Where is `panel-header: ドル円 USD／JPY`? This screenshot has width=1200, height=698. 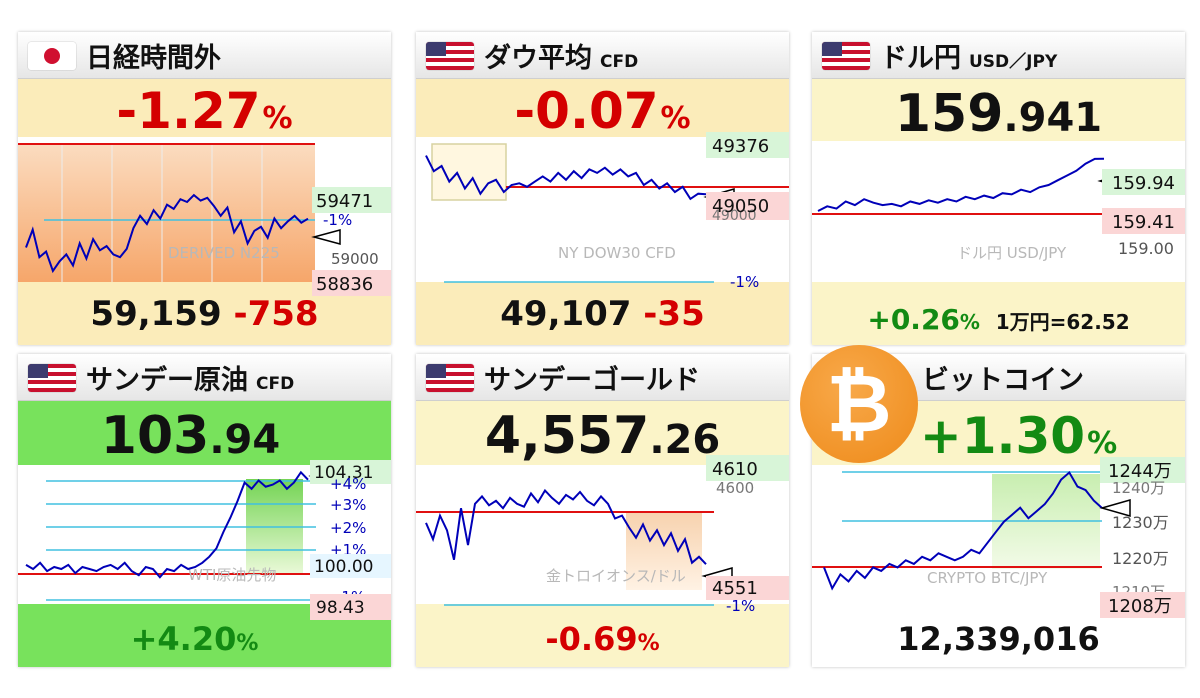
panel-header: ドル円 USD／JPY is located at coordinates (998, 55).